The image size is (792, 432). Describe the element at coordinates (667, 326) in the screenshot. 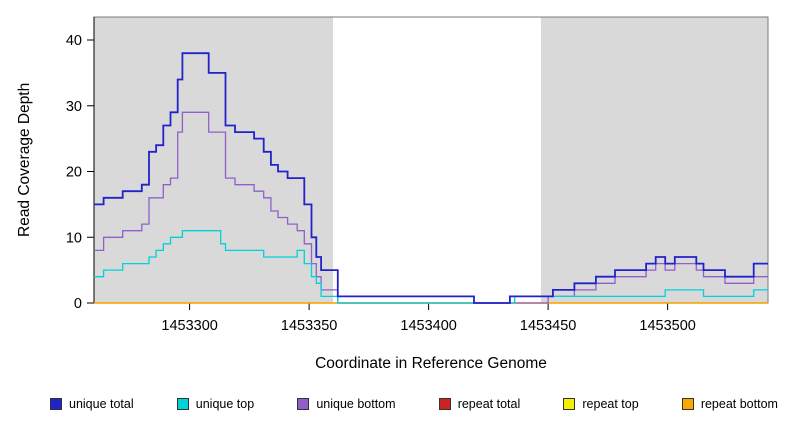

I see `x-tick-label: 1453500` at that location.